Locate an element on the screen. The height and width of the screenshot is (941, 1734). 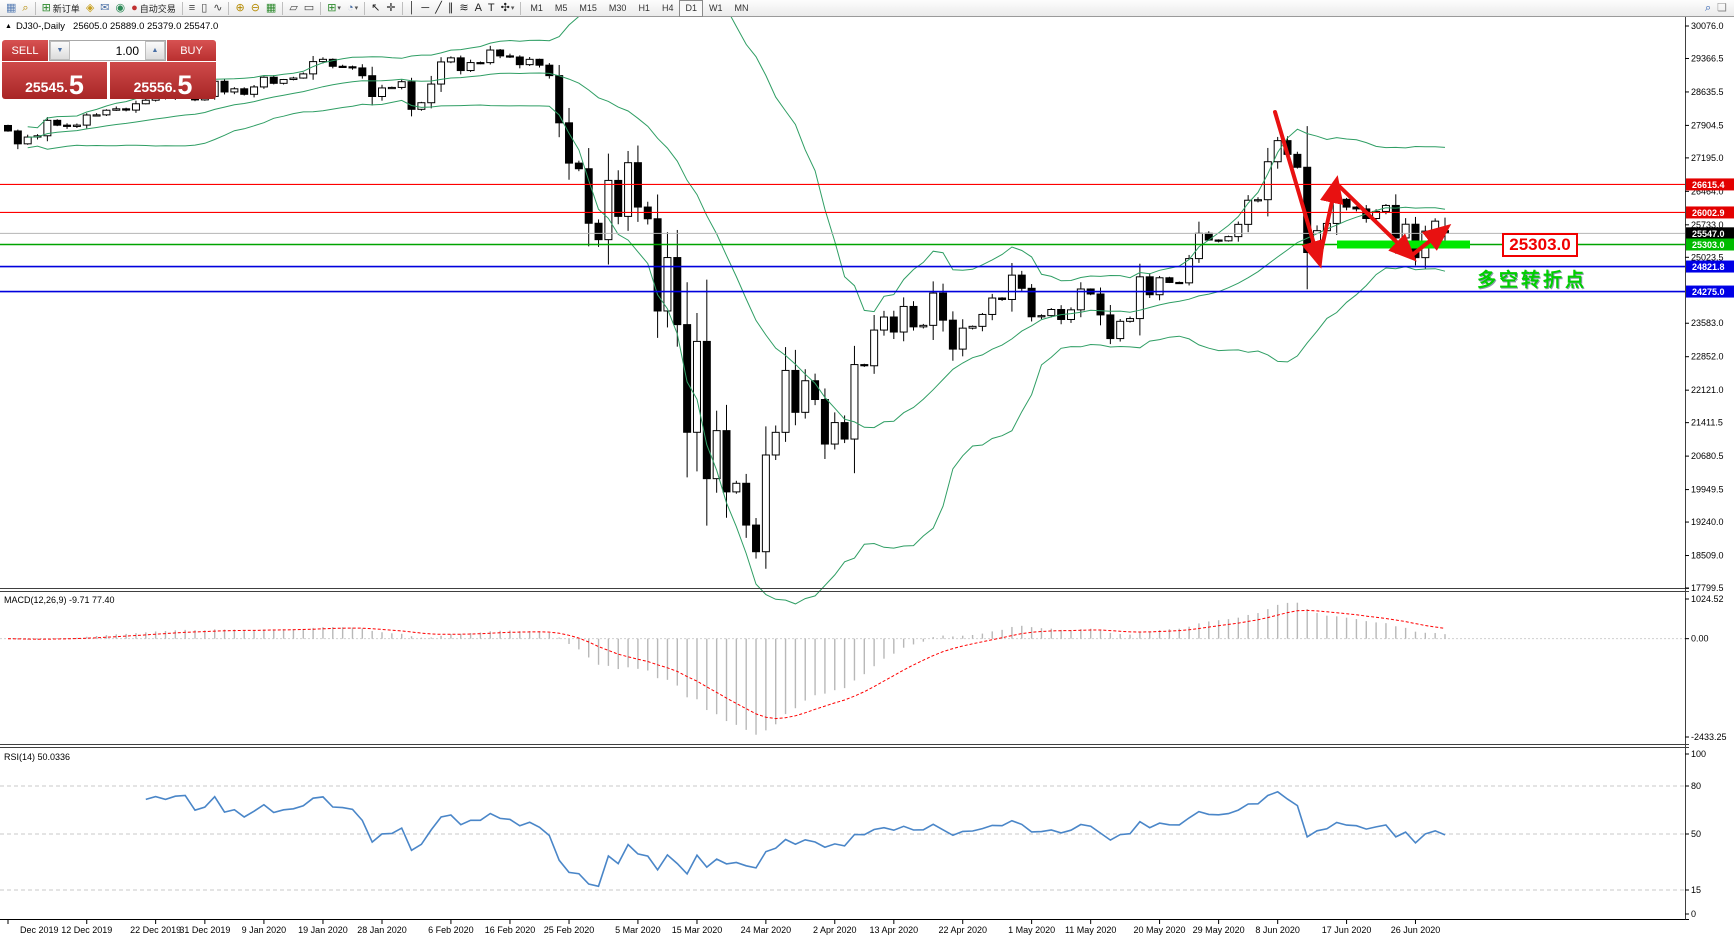
svg-text: 22121.0 is located at coordinates (1707, 390).